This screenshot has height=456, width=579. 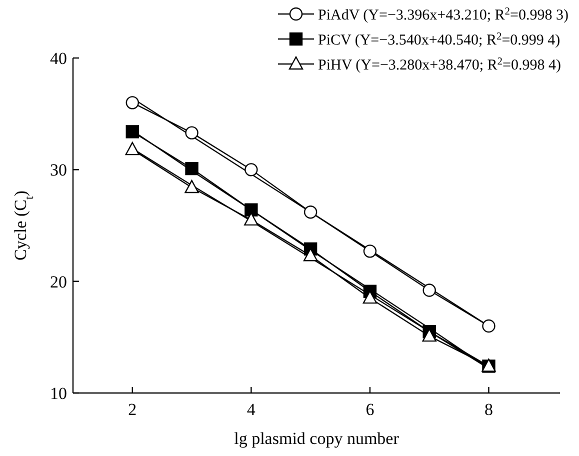 What do you see at coordinates (370, 409) in the screenshot?
I see `x-tick-label: 6` at bounding box center [370, 409].